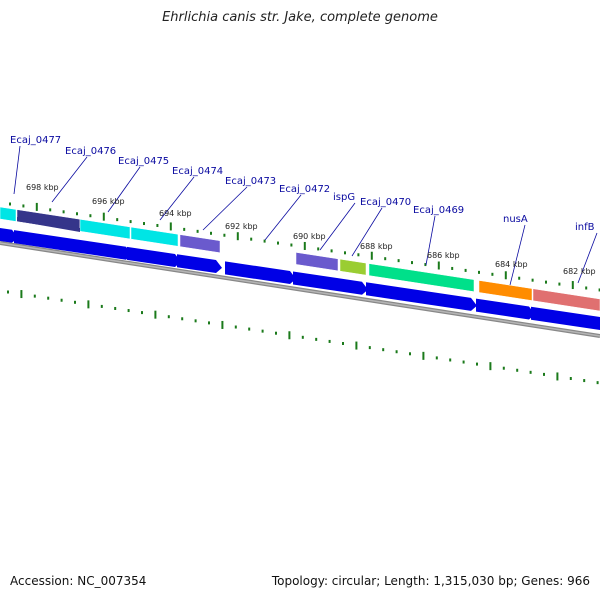 This screenshot has width=600, height=600. I want to click on gene-label: Ecaj_0473, so click(250, 181).